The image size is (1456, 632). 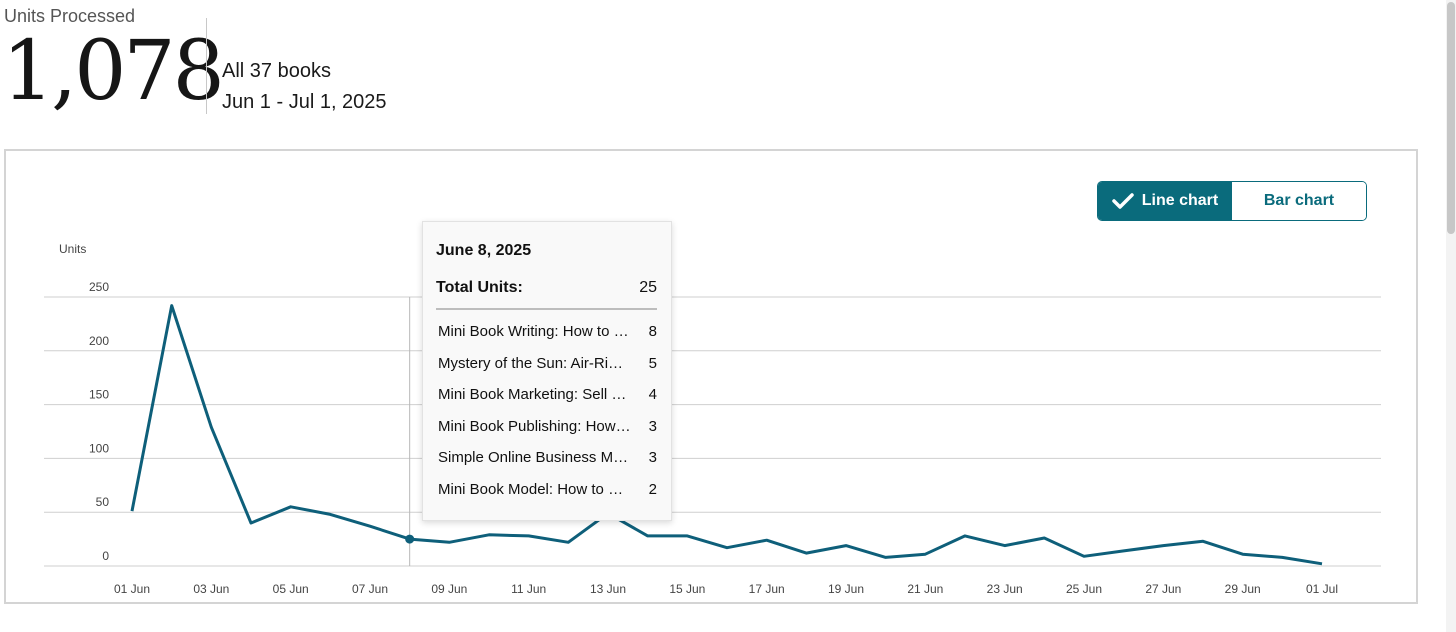 What do you see at coordinates (410, 539) in the screenshot?
I see `highlighted-point` at bounding box center [410, 539].